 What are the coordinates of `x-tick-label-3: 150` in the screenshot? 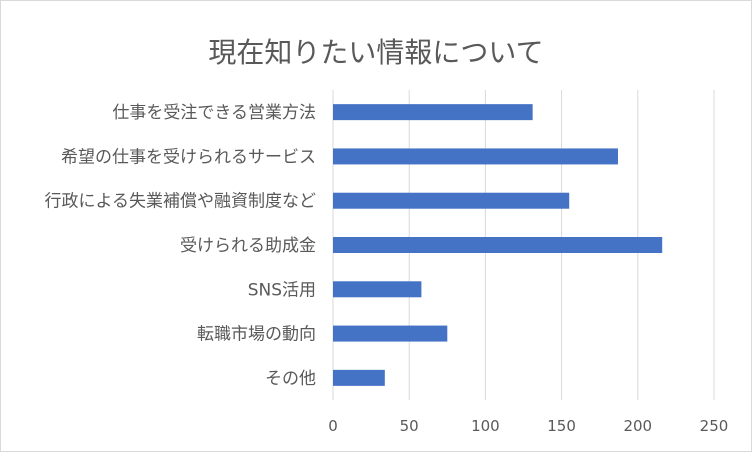 It's located at (561, 426).